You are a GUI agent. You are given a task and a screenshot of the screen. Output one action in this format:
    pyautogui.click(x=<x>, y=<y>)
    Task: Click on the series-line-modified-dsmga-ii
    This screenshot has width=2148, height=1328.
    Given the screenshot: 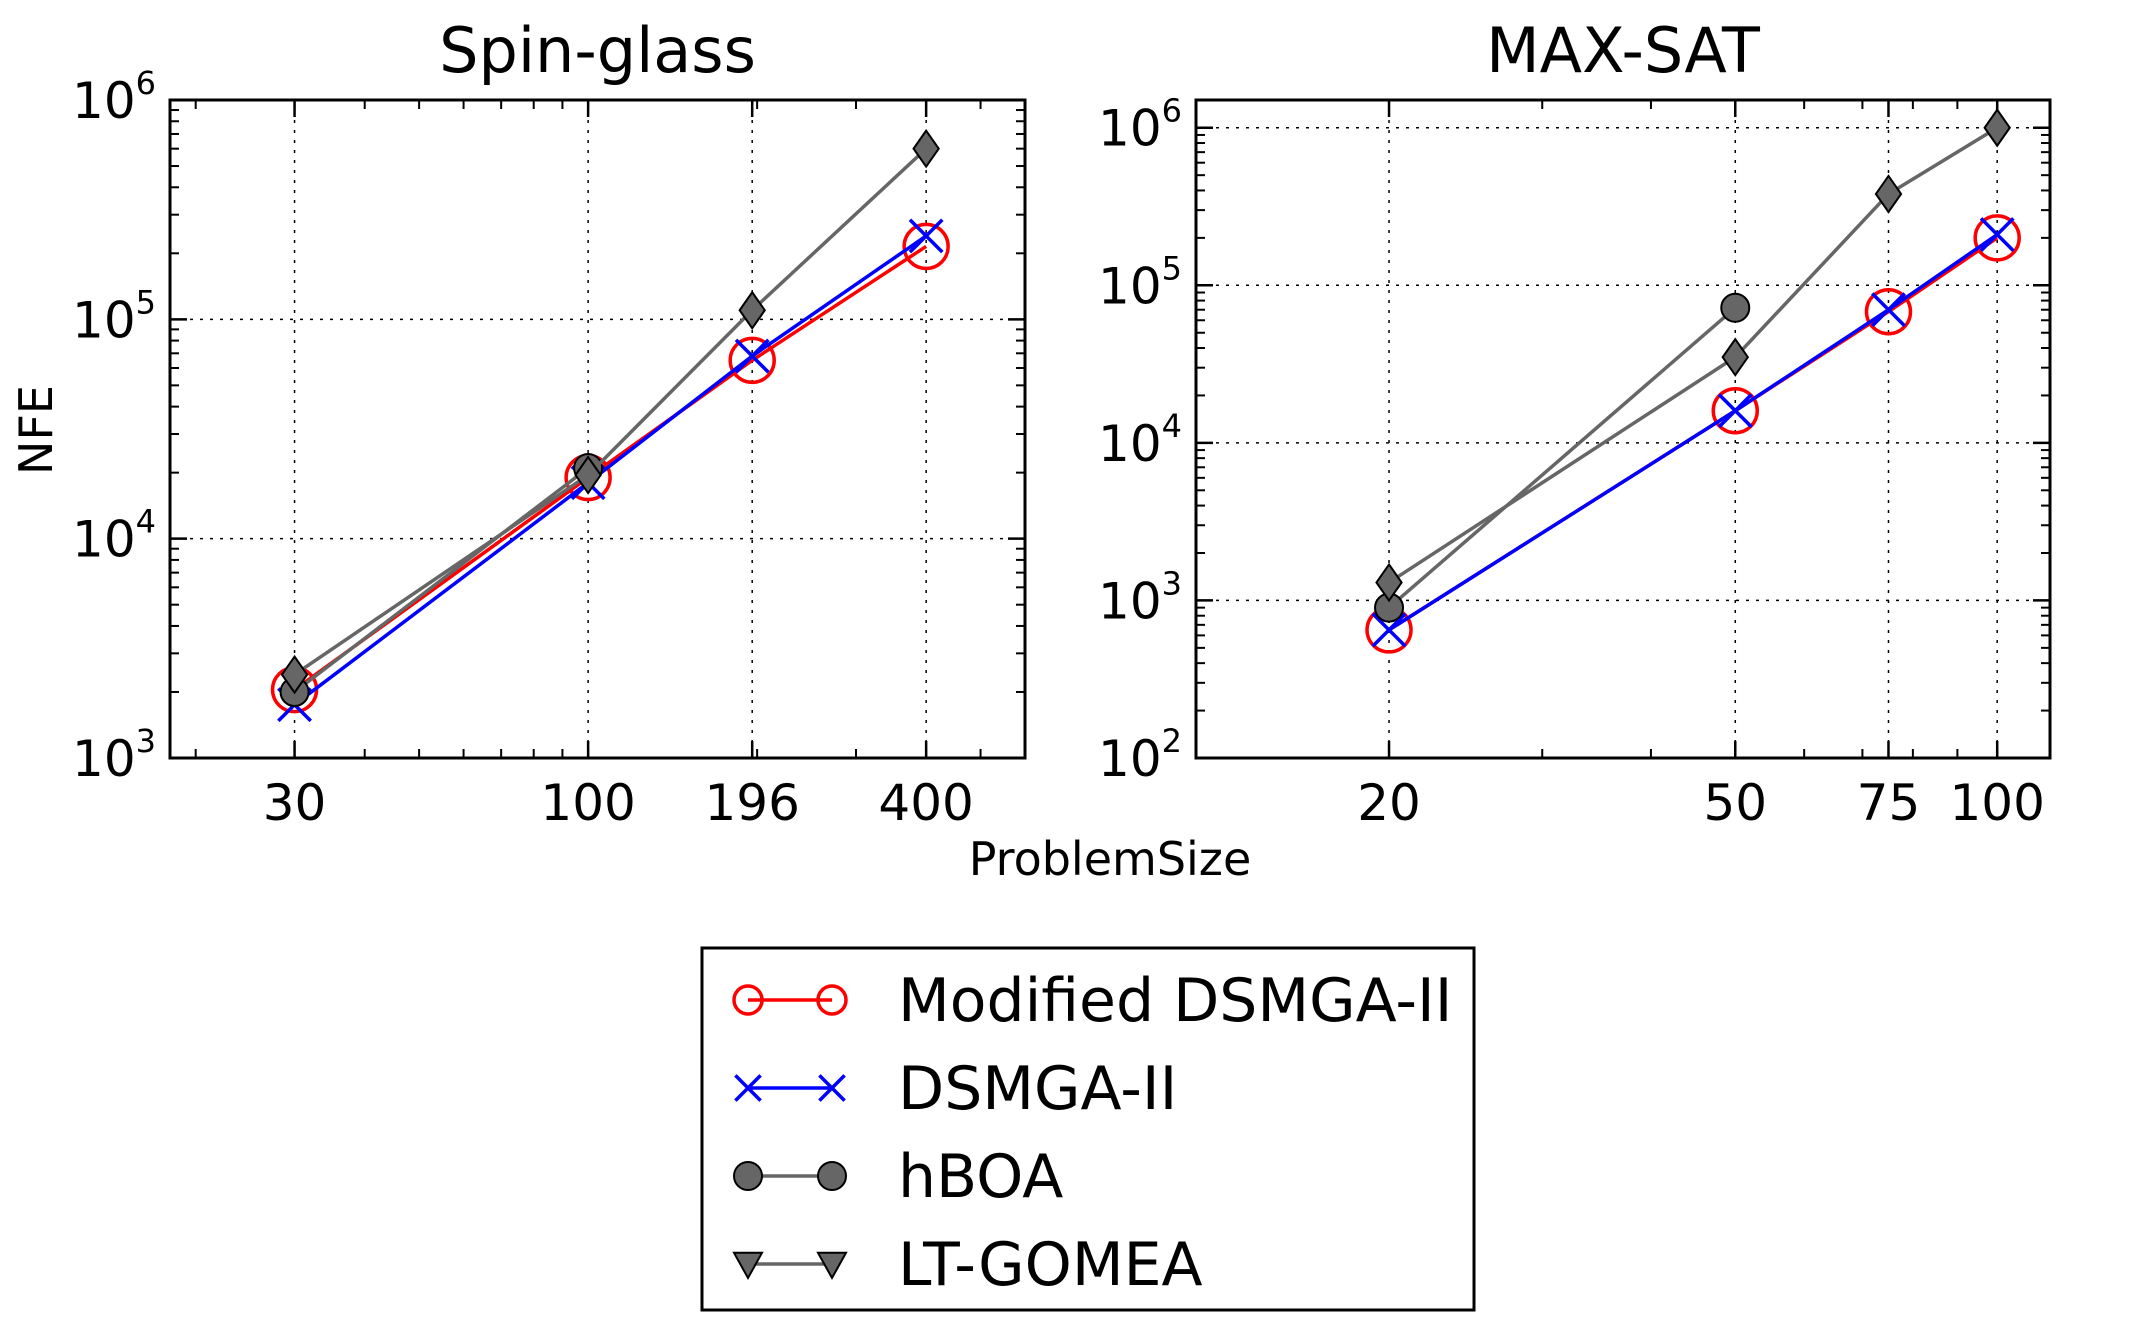 What is the action you would take?
    pyautogui.click(x=610, y=468)
    